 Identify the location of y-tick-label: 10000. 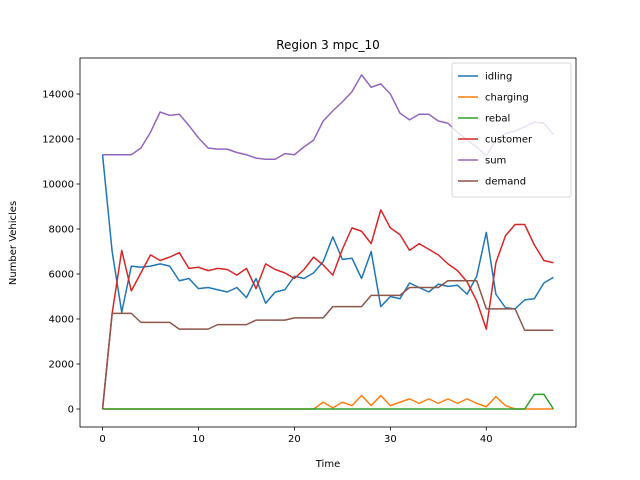
(58, 185).